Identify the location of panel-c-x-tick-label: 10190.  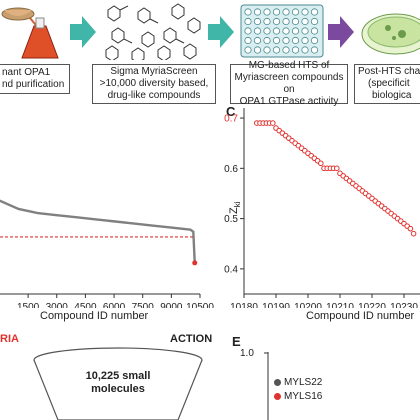
(276, 305).